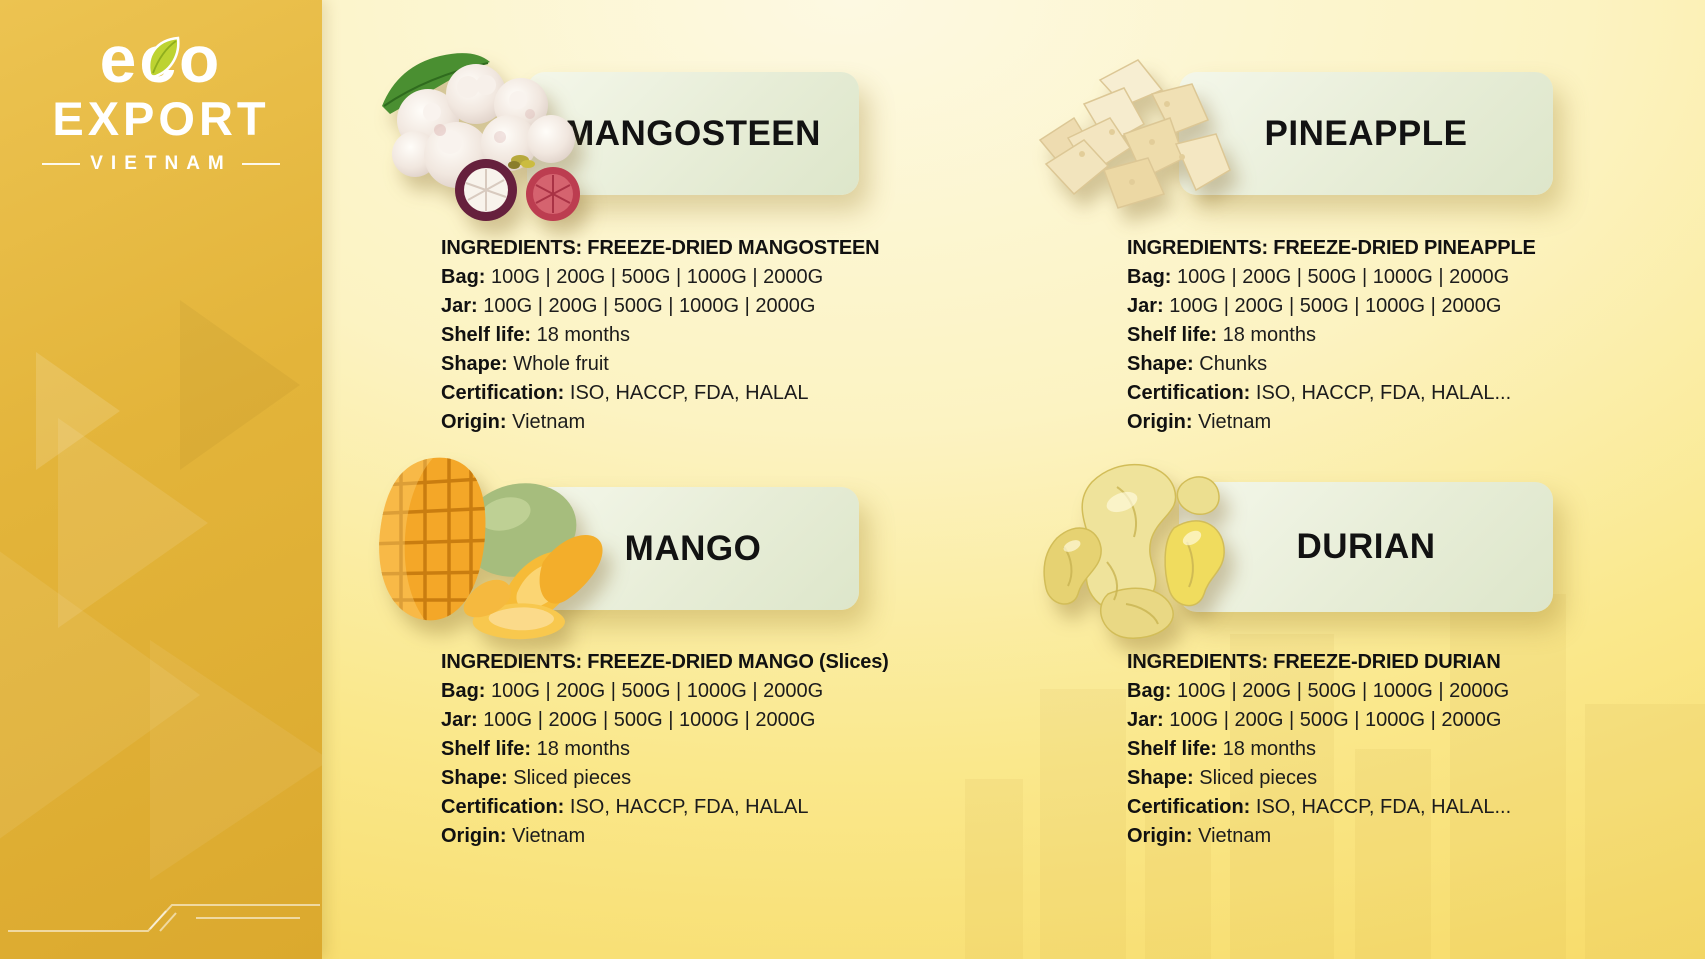 Image resolution: width=1705 pixels, height=959 pixels. I want to click on logo-vietnam-row: VIETNAM, so click(161, 164).